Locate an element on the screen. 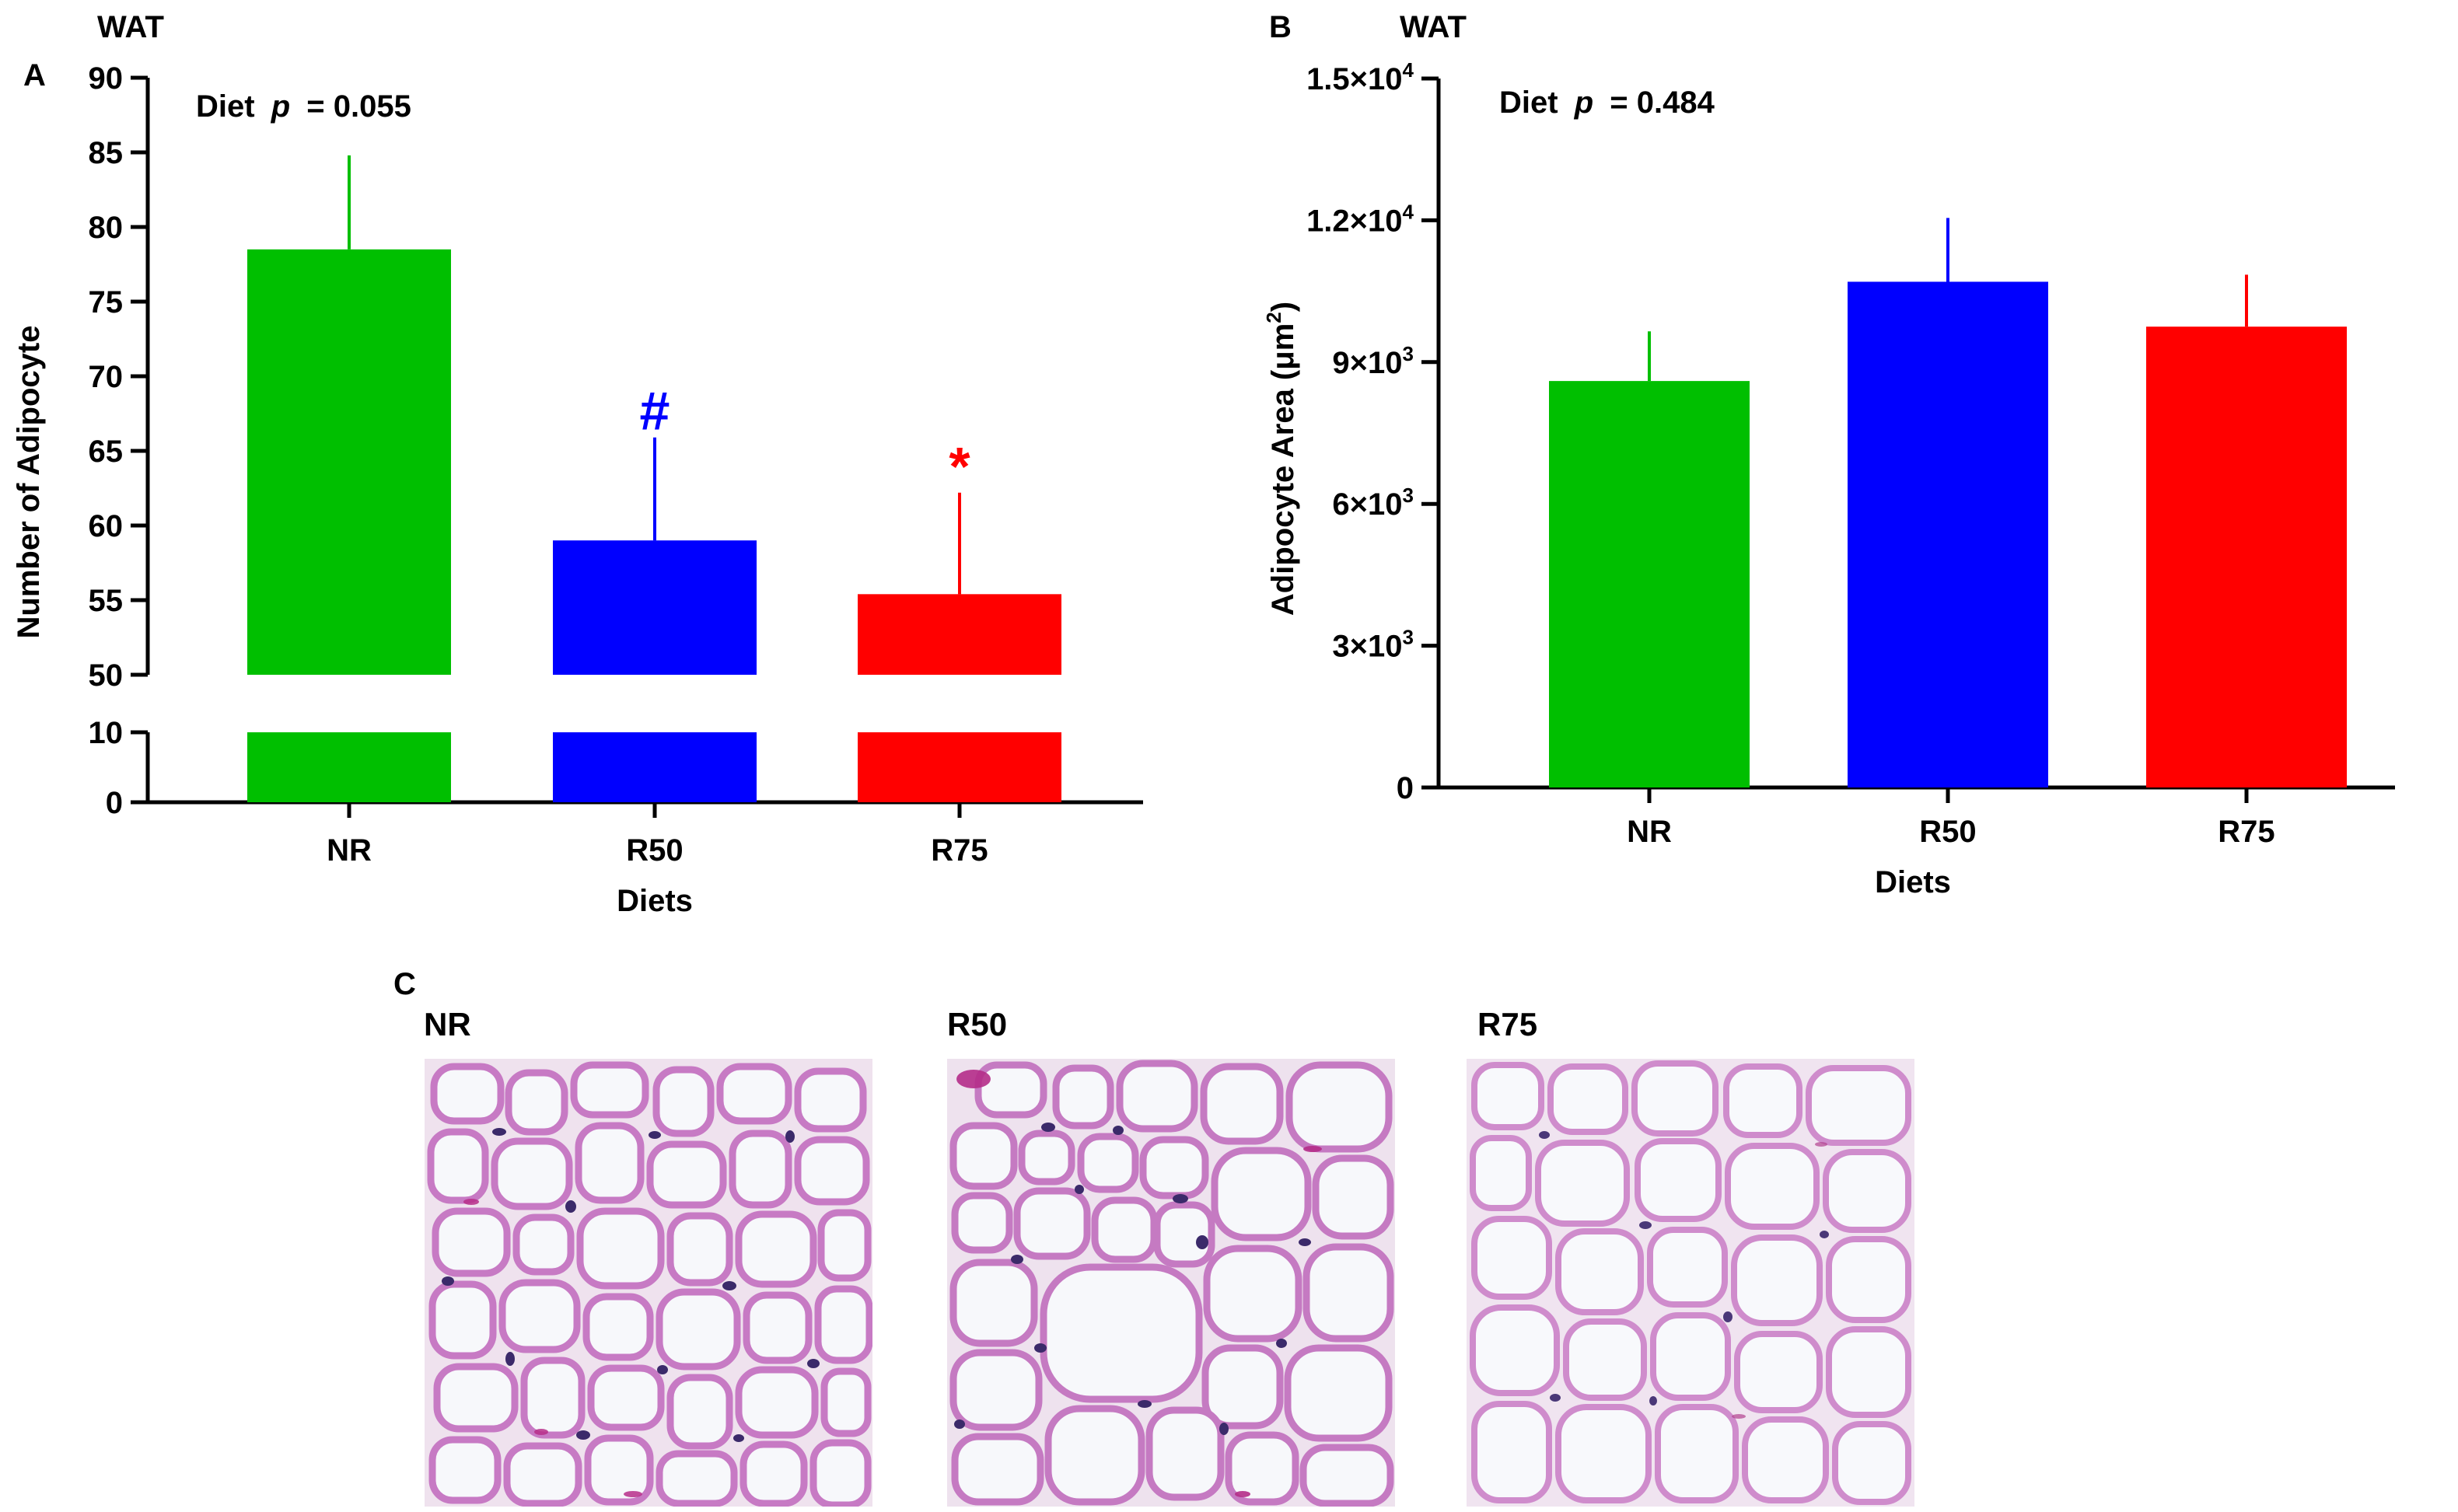 The height and width of the screenshot is (1512, 2458). panel-a-y-tick-label: 60 is located at coordinates (106, 526).